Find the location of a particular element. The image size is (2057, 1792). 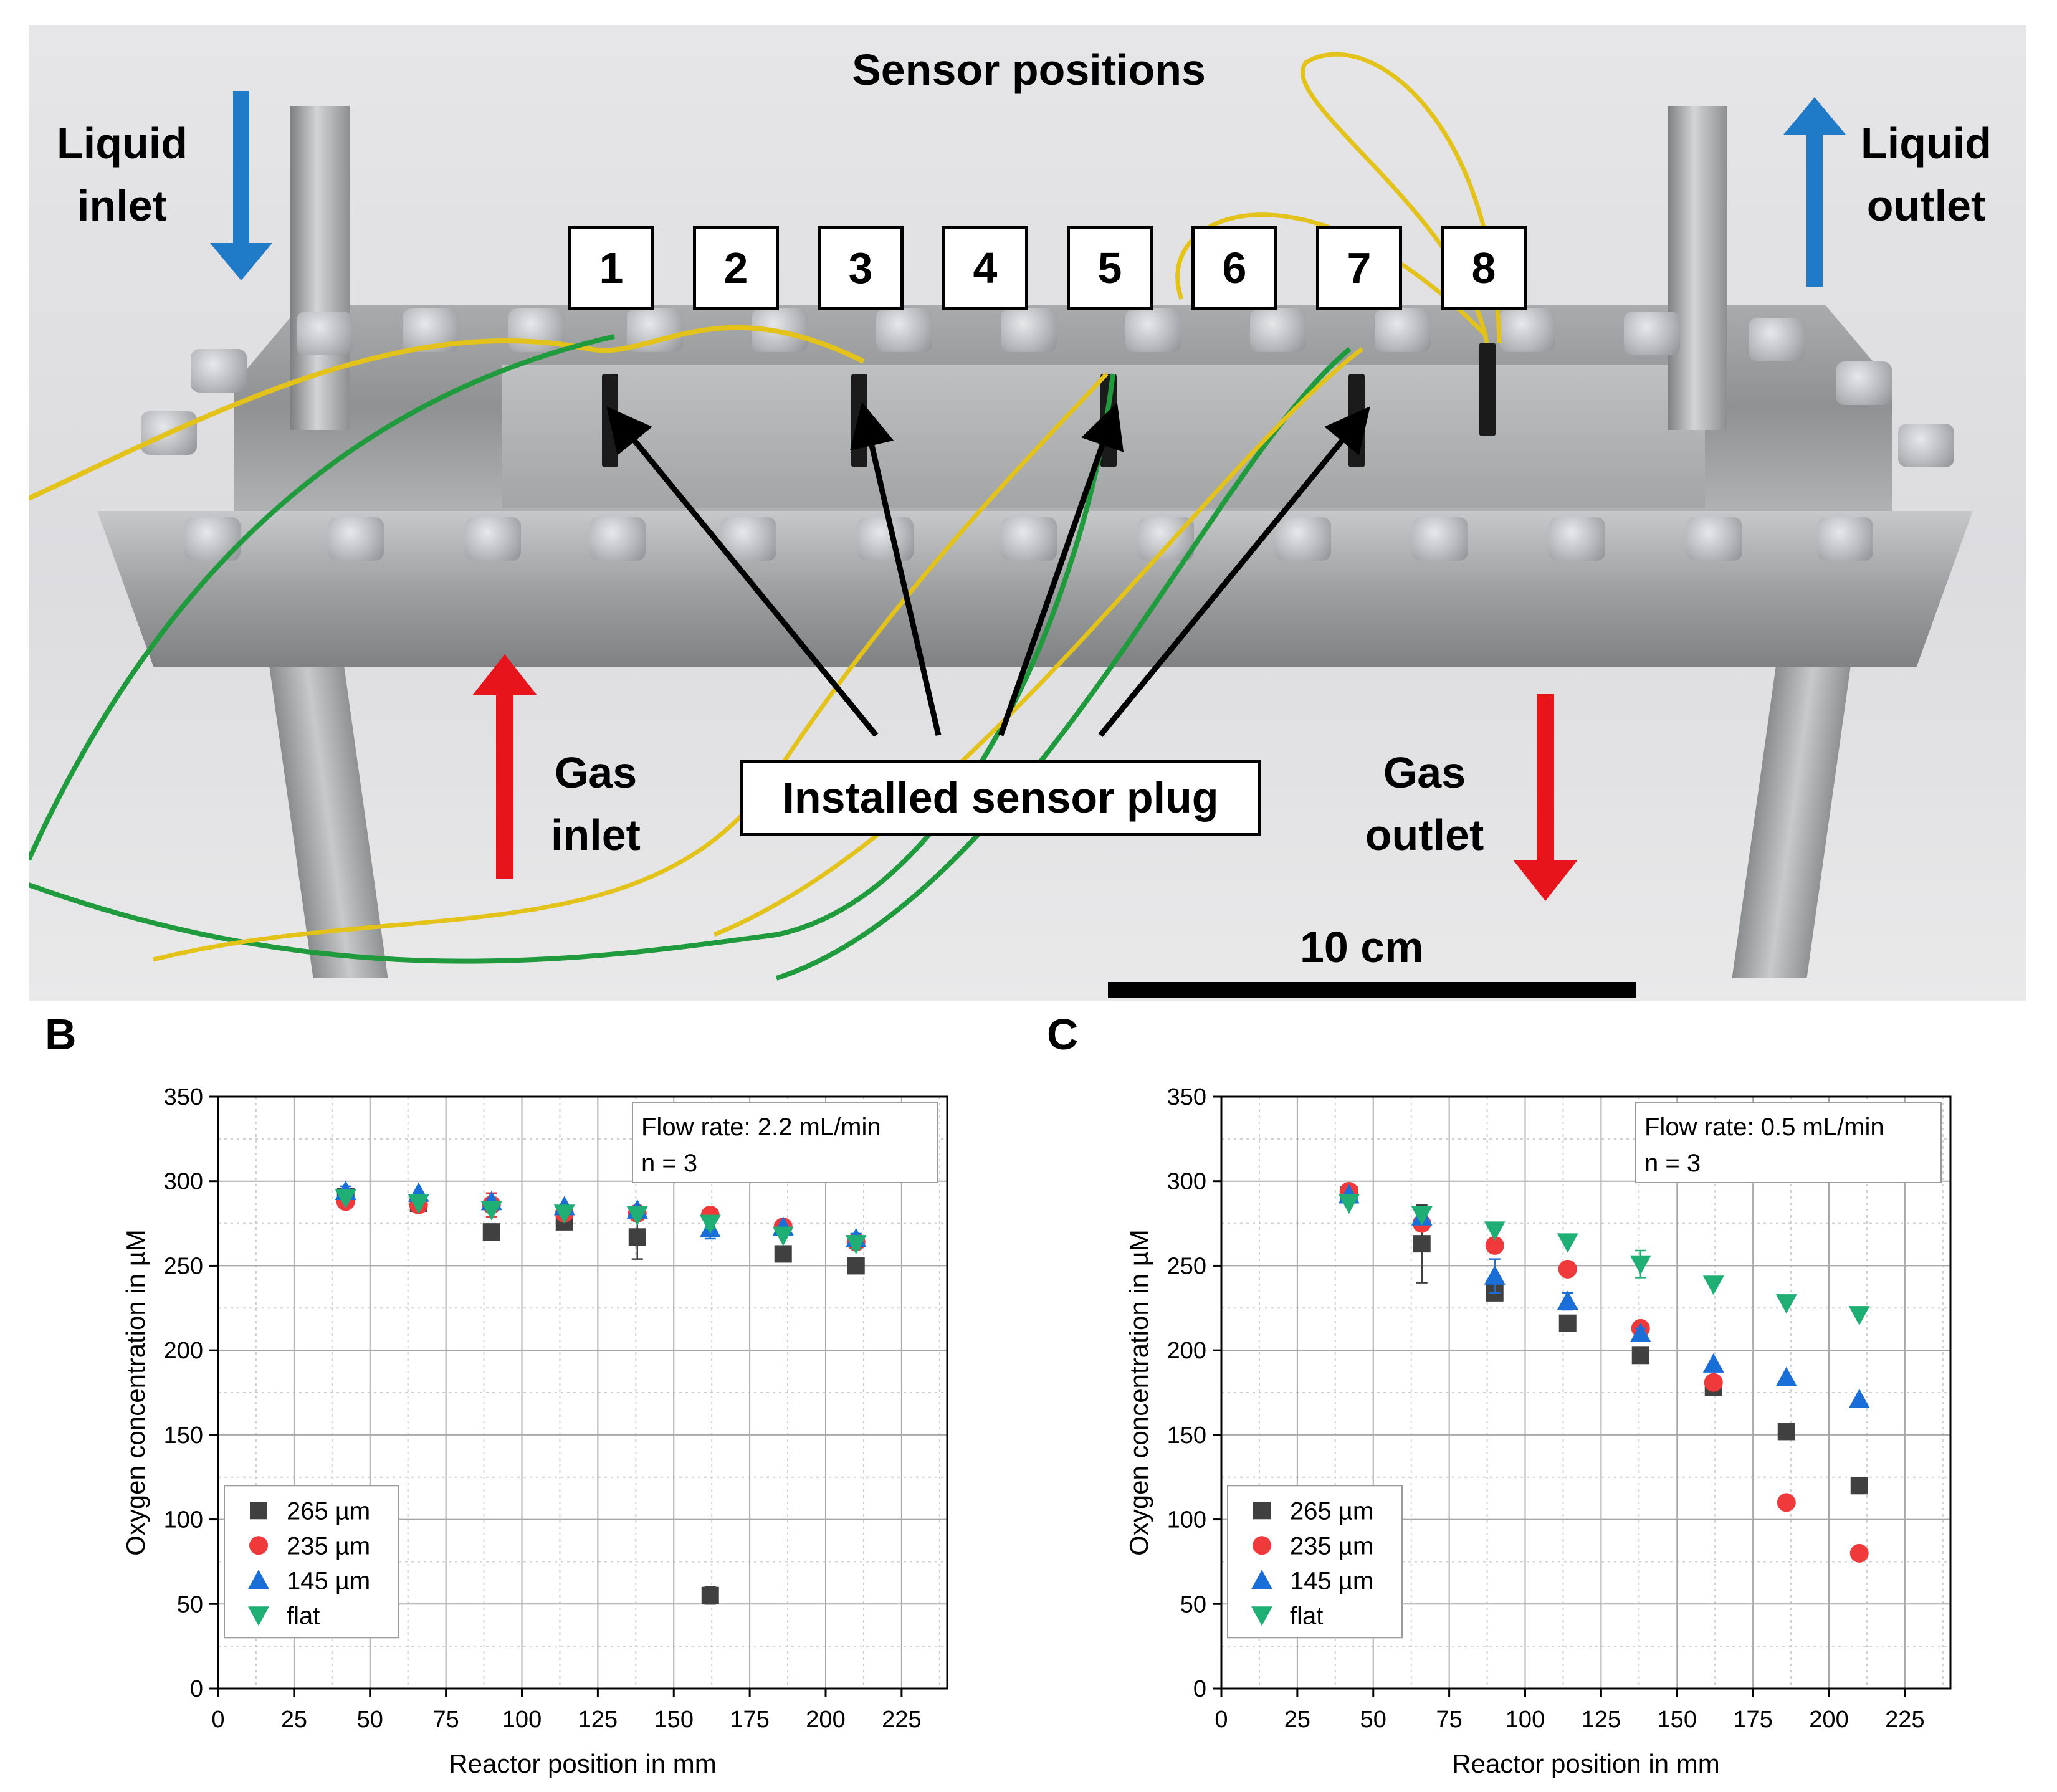

liquid-outlet-pipe is located at coordinates (1697, 268).